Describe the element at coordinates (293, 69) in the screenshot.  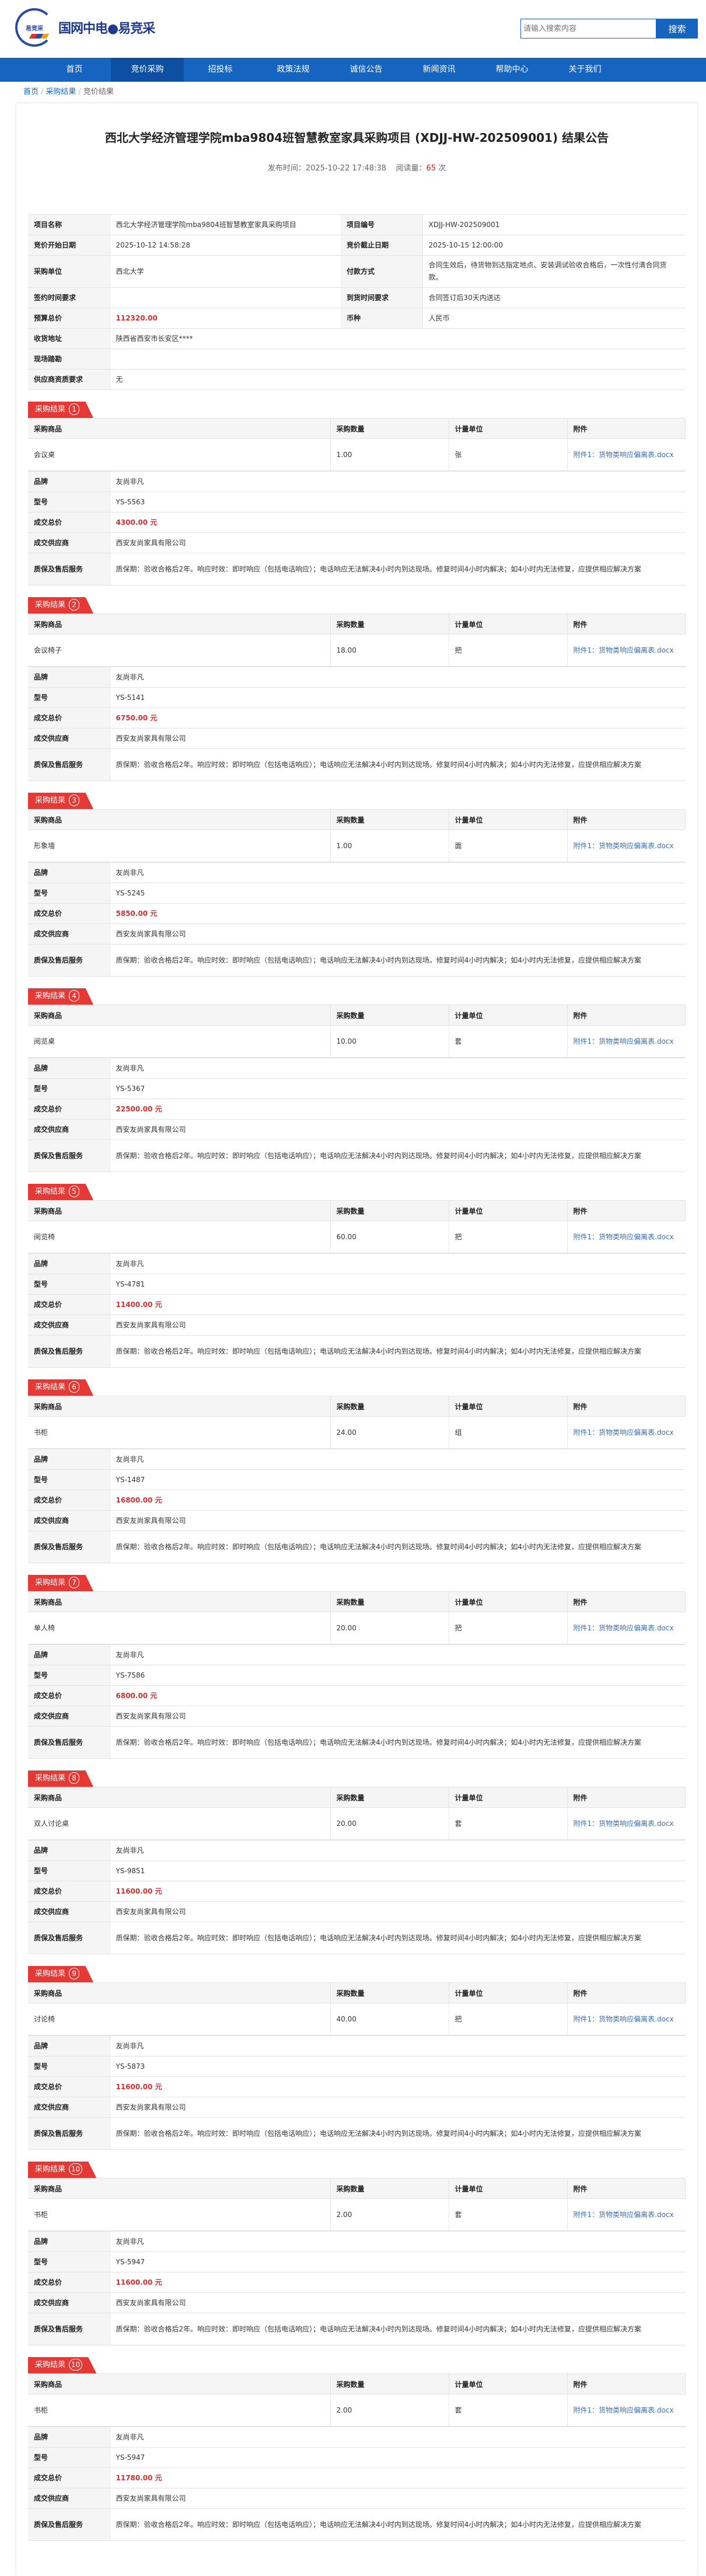
I see `nav-item: 政策法规` at that location.